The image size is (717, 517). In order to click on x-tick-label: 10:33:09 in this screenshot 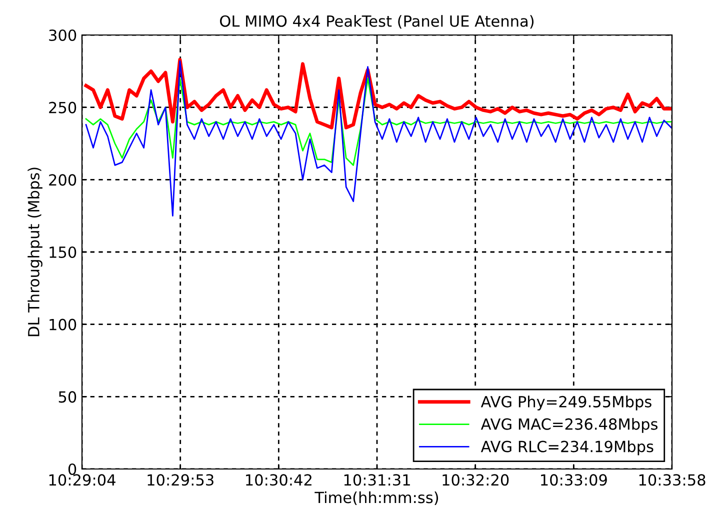, I will do `click(574, 480)`.